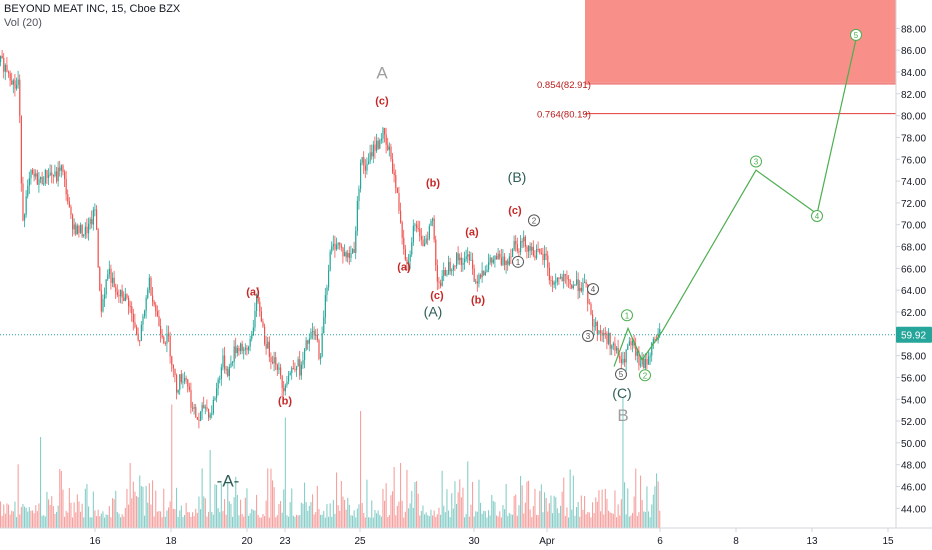  Describe the element at coordinates (466, 538) in the screenshot. I see `time-axis: 16 18 20 23 25 30 Apr 6 8 13 15` at that location.